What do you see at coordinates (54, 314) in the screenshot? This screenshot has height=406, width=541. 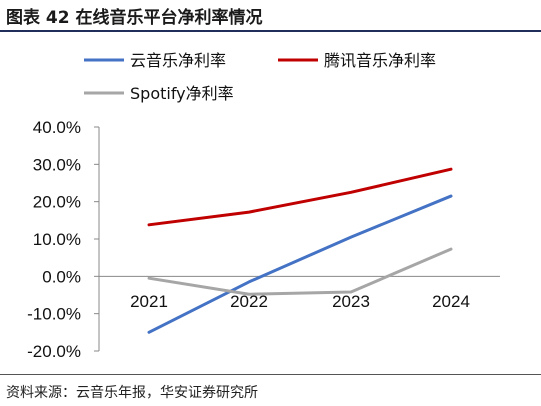 I see `y-tick-label: -10.0%` at bounding box center [54, 314].